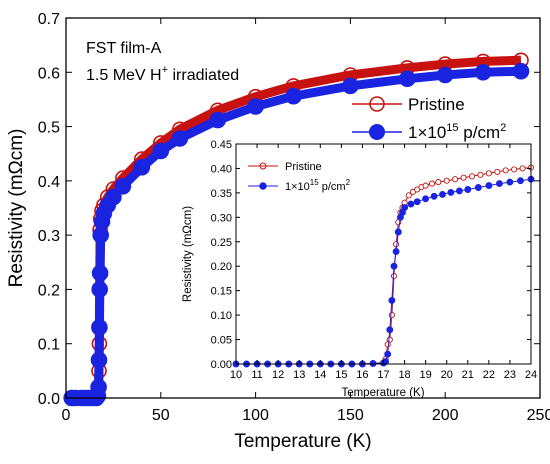 Image resolution: width=550 pixels, height=464 pixels. What do you see at coordinates (263, 166) in the screenshot?
I see `inset-legend-marker-pristine` at bounding box center [263, 166].